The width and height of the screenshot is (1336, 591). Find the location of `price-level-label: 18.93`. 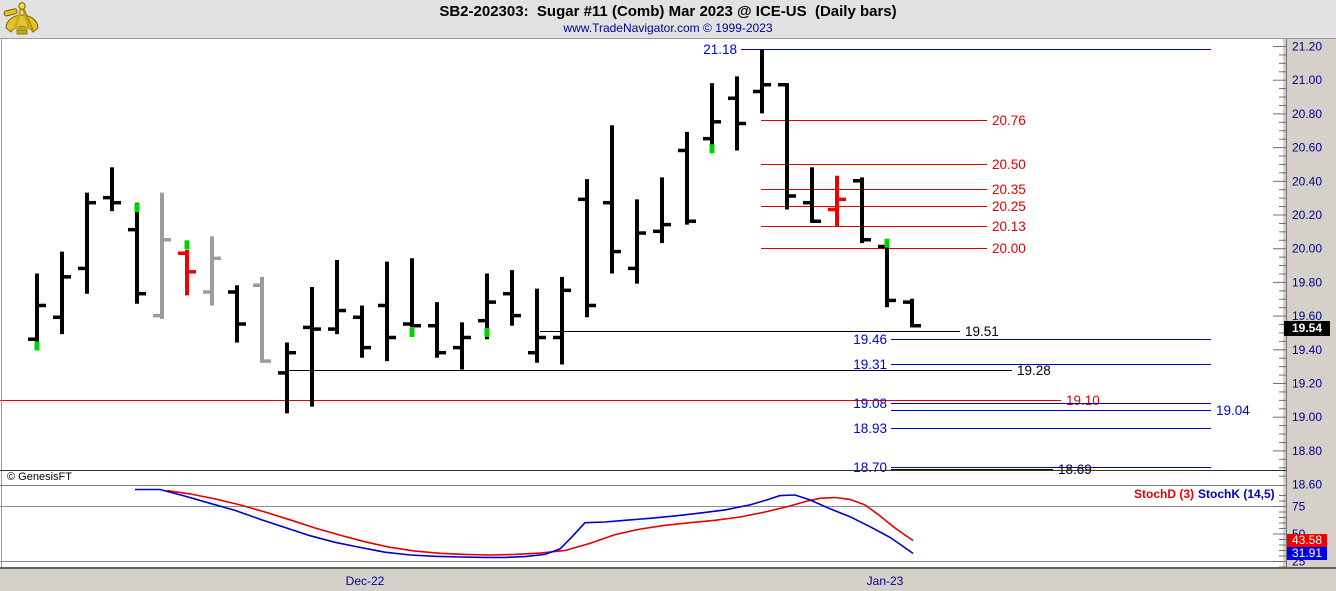

price-level-label: 18.93 is located at coordinates (870, 428).